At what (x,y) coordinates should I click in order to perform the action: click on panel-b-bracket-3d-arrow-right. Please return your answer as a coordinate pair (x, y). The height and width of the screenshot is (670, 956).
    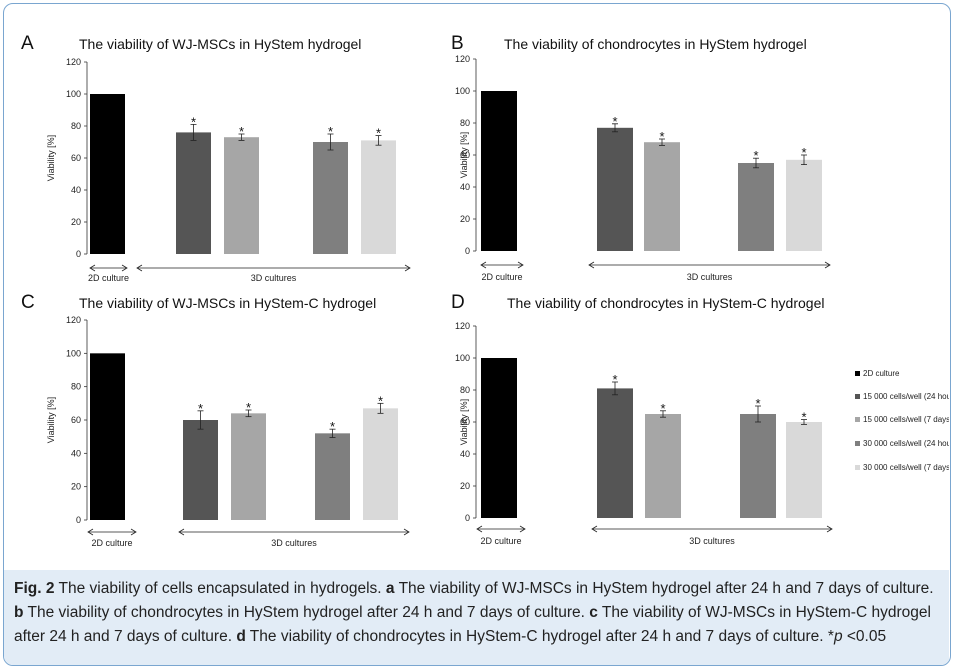
    Looking at the image, I should click on (827, 265).